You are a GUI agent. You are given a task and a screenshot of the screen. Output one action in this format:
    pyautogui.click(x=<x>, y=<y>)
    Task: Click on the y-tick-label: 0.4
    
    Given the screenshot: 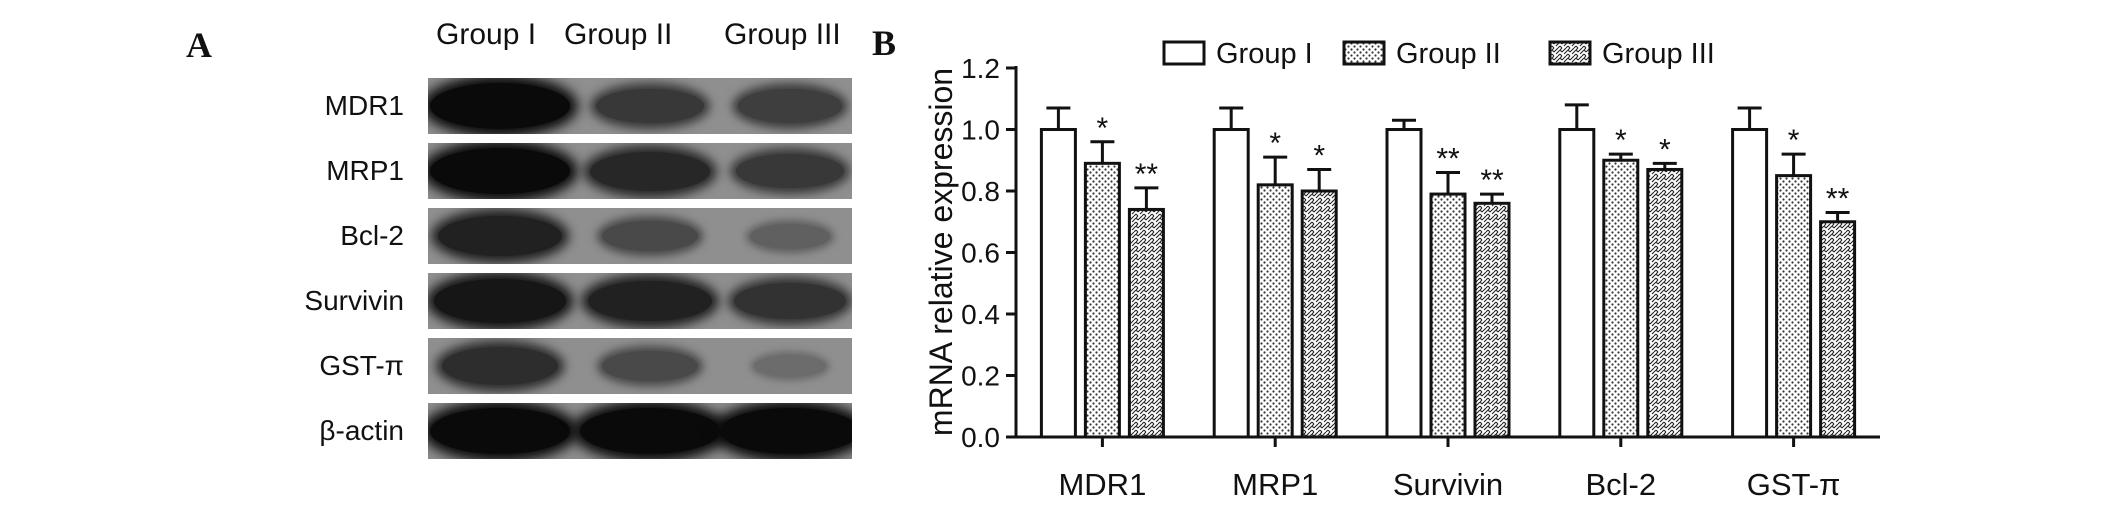 What is the action you would take?
    pyautogui.click(x=980, y=314)
    